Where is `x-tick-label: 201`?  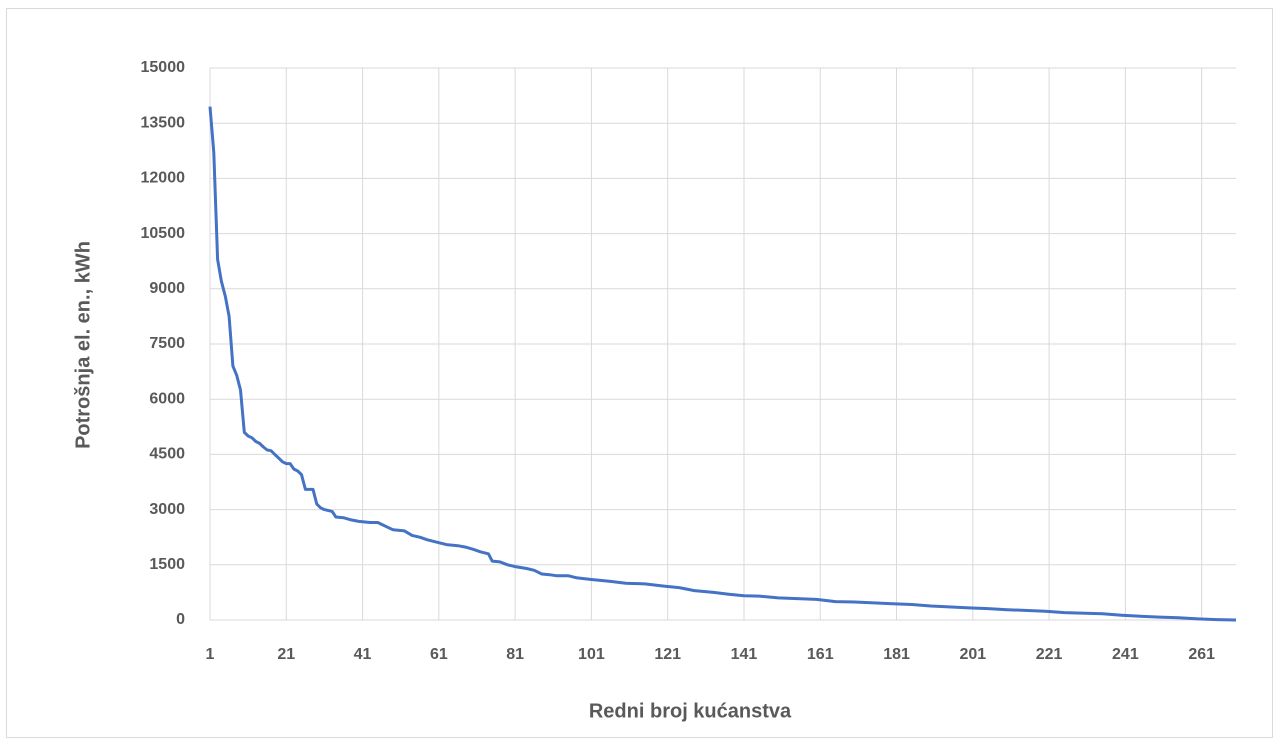
x-tick-label: 201 is located at coordinates (972, 654).